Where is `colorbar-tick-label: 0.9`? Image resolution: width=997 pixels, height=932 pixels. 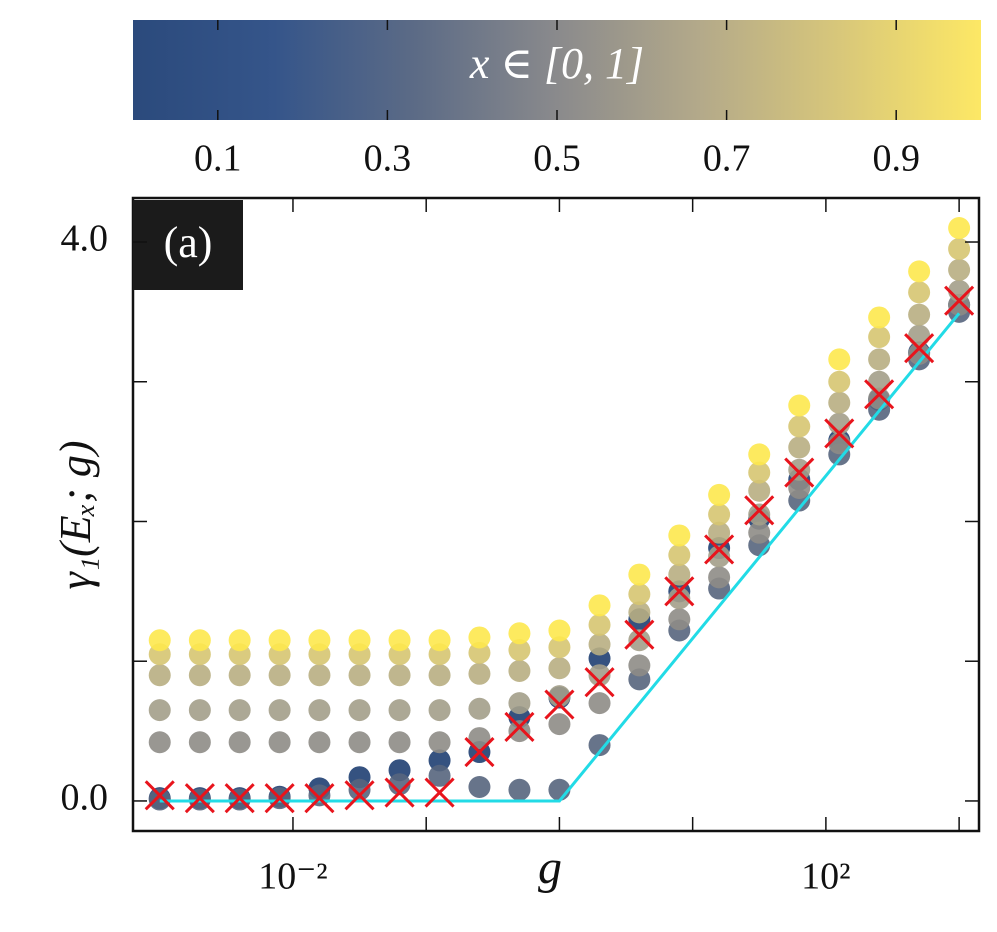 colorbar-tick-label: 0.9 is located at coordinates (896, 159).